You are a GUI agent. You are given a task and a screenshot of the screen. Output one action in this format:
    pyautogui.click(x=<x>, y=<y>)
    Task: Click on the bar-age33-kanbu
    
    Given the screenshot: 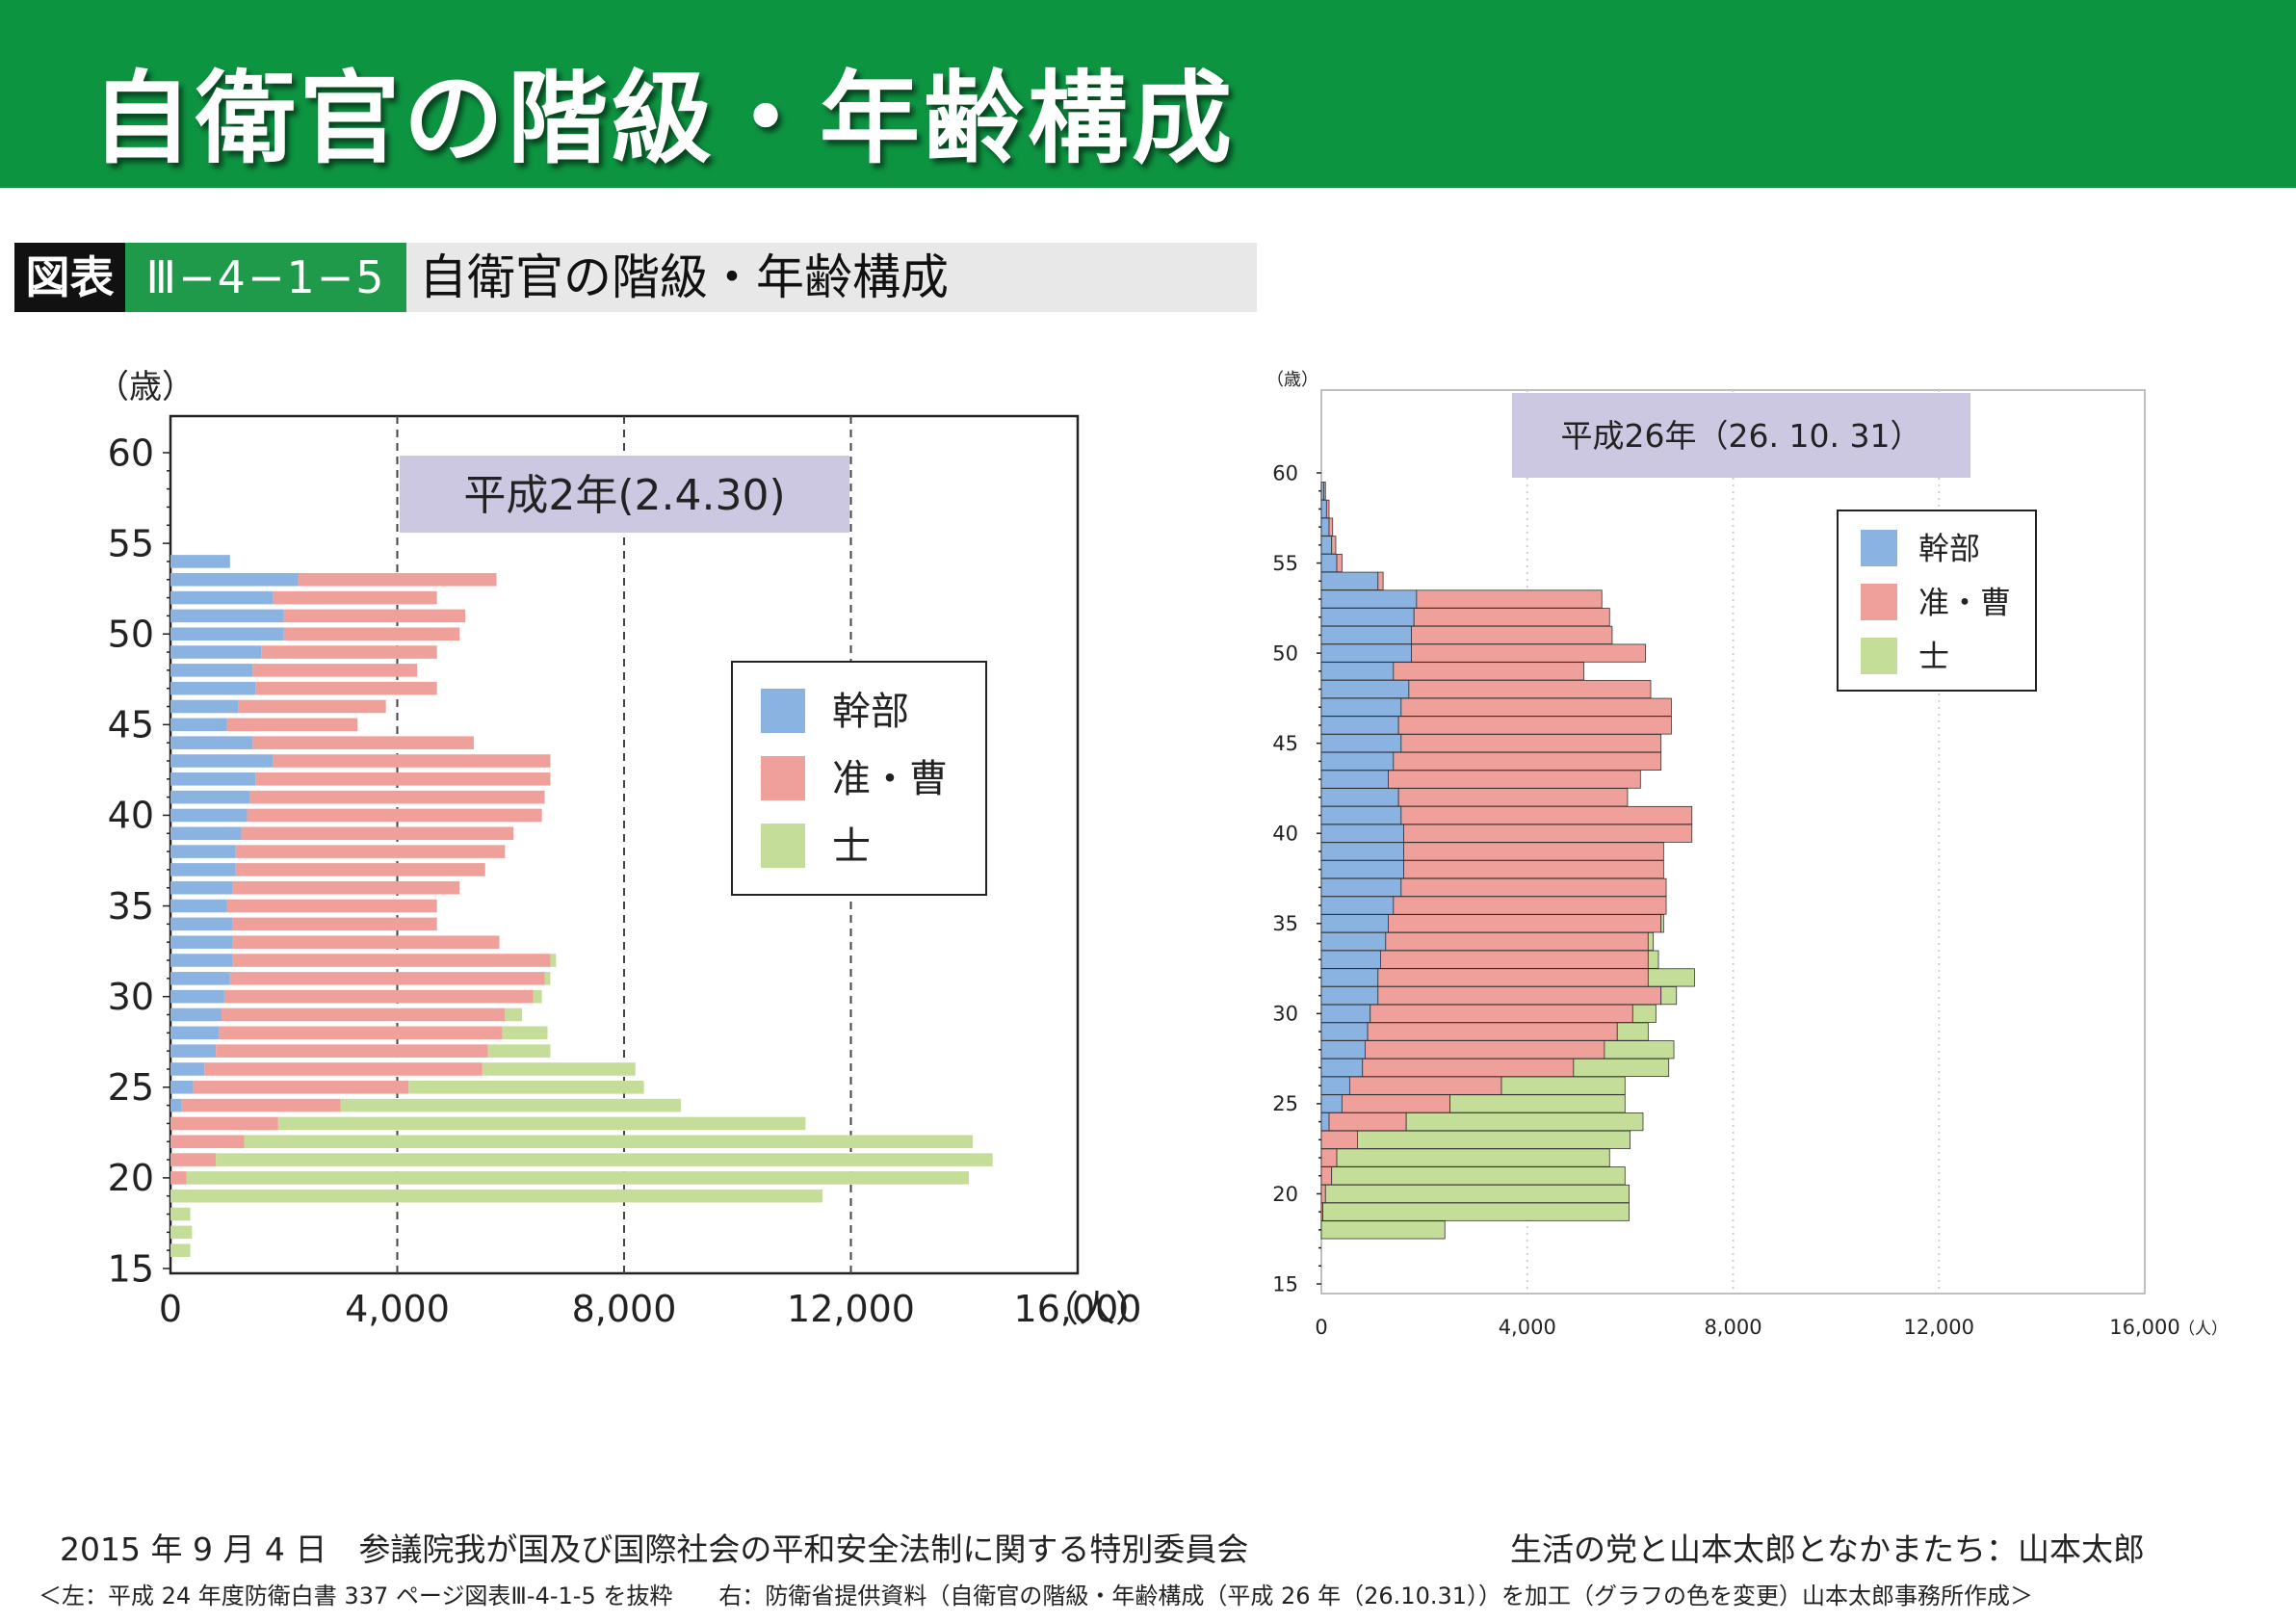 What is the action you would take?
    pyautogui.click(x=201, y=942)
    